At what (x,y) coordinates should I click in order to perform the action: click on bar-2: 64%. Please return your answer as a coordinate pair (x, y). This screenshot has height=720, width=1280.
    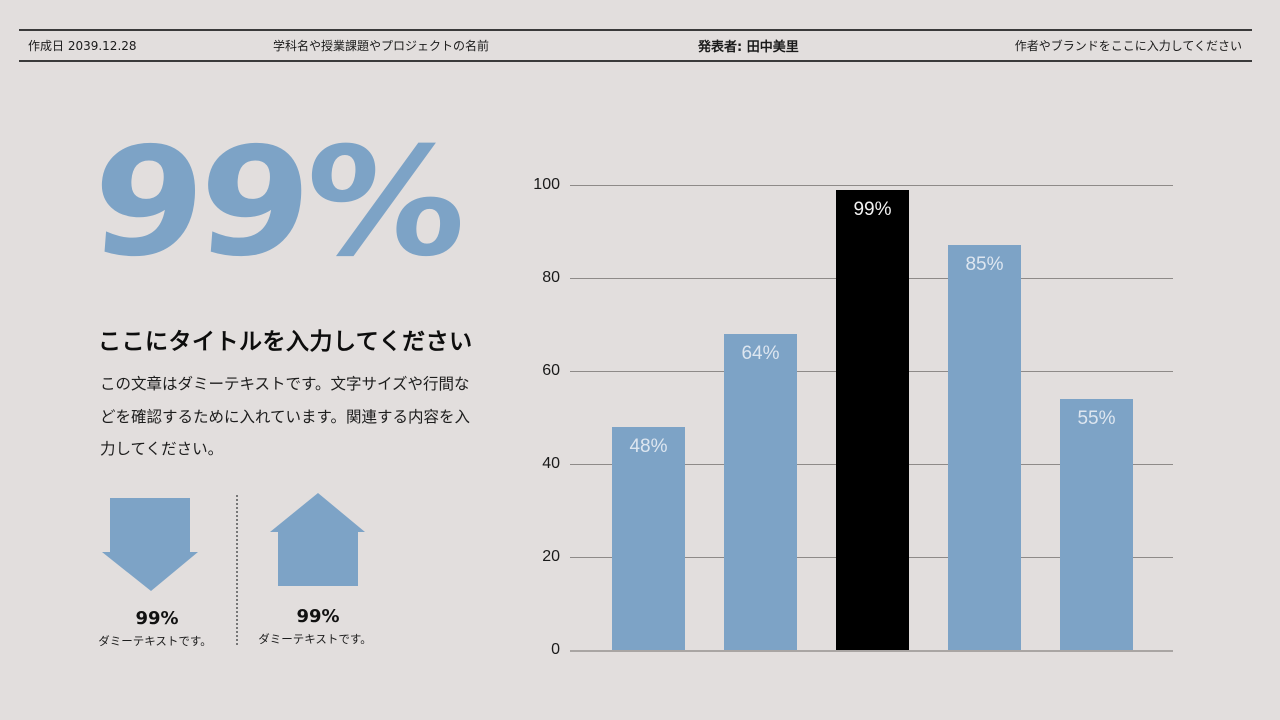
    Looking at the image, I should click on (760, 491).